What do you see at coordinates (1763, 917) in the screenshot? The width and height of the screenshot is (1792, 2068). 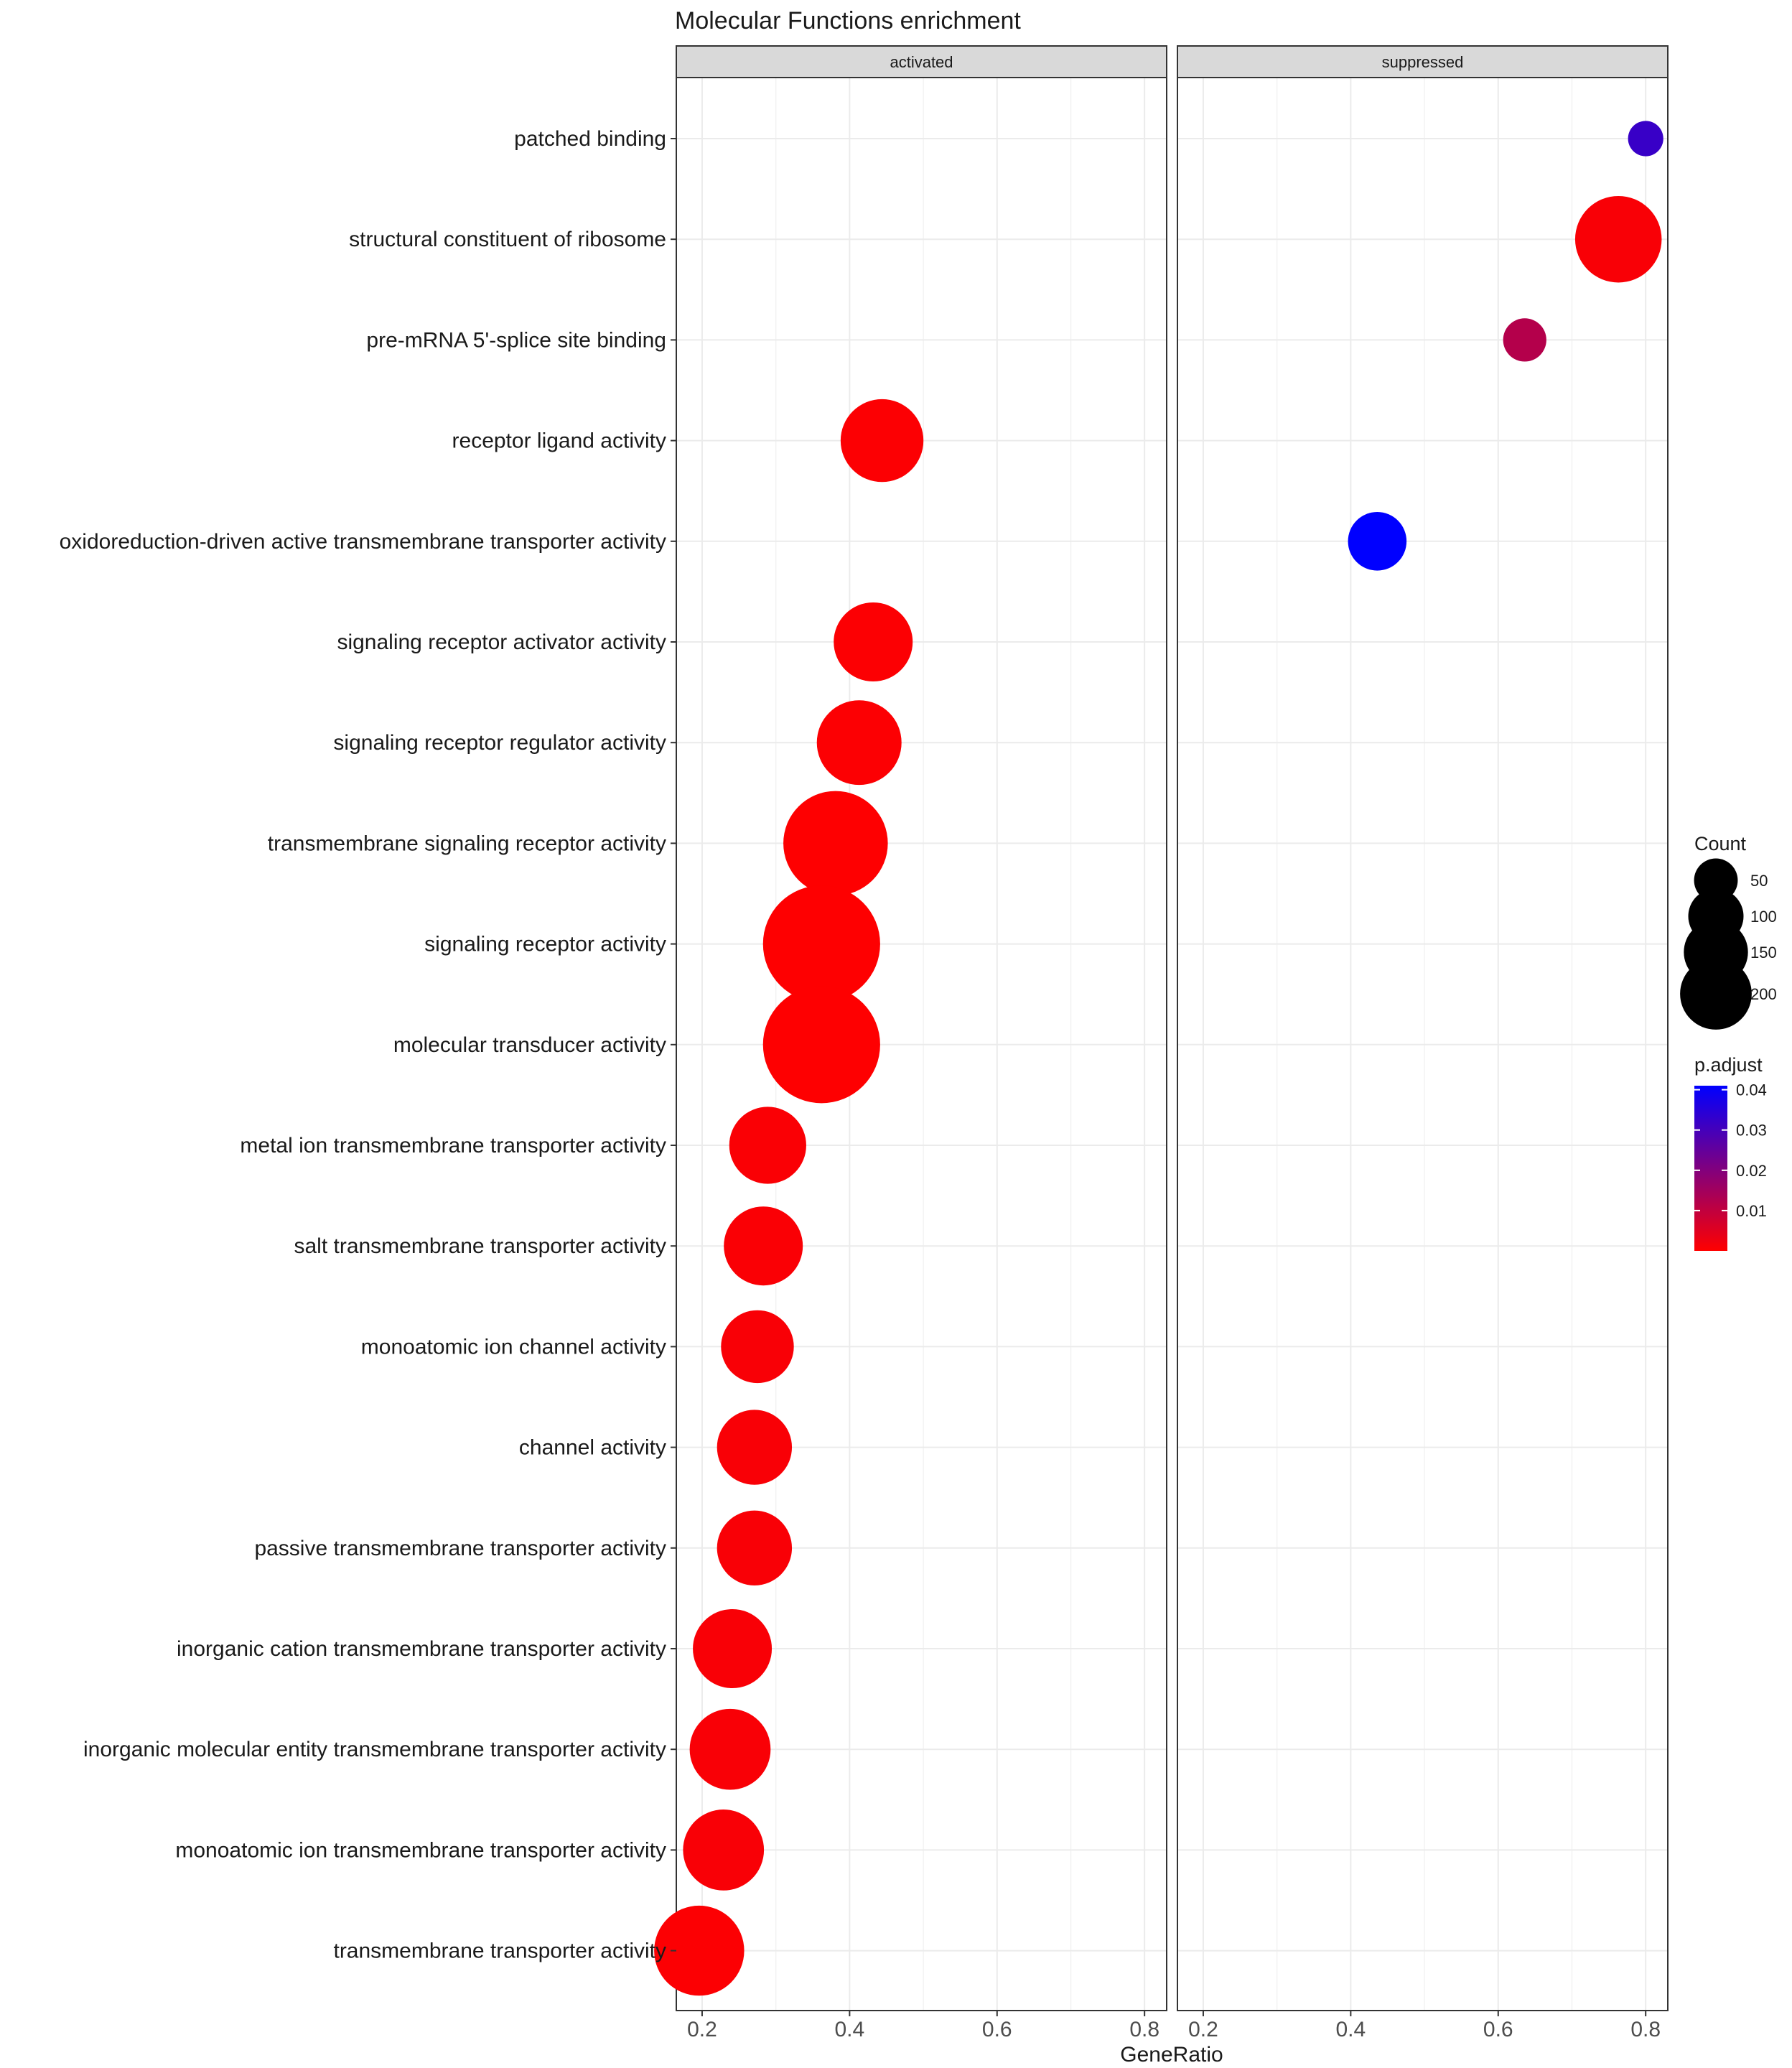 I see `legend-size-label: 100` at bounding box center [1763, 917].